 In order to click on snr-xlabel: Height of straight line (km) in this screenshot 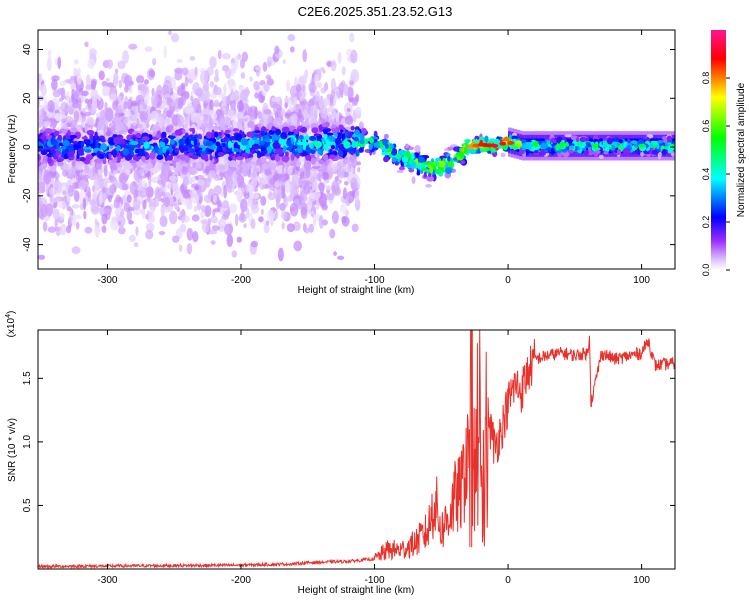, I will do `click(356, 590)`.